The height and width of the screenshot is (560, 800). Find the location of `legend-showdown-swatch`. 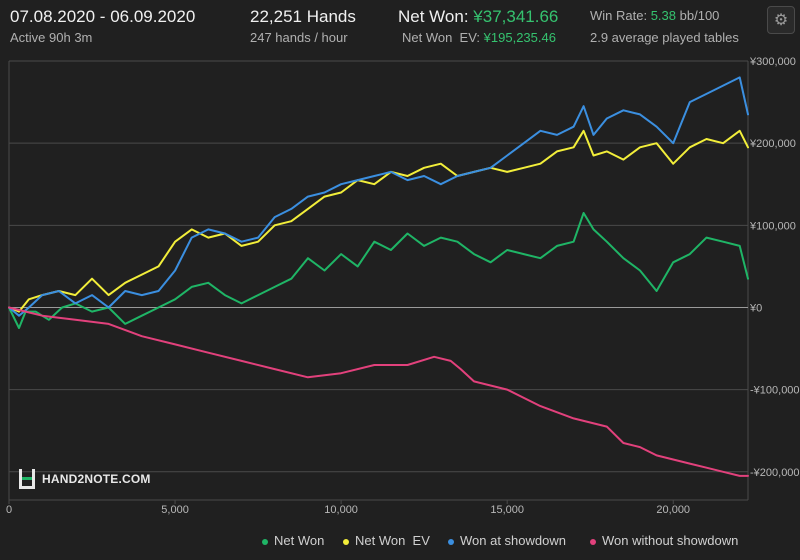

legend-showdown-swatch is located at coordinates (451, 541).